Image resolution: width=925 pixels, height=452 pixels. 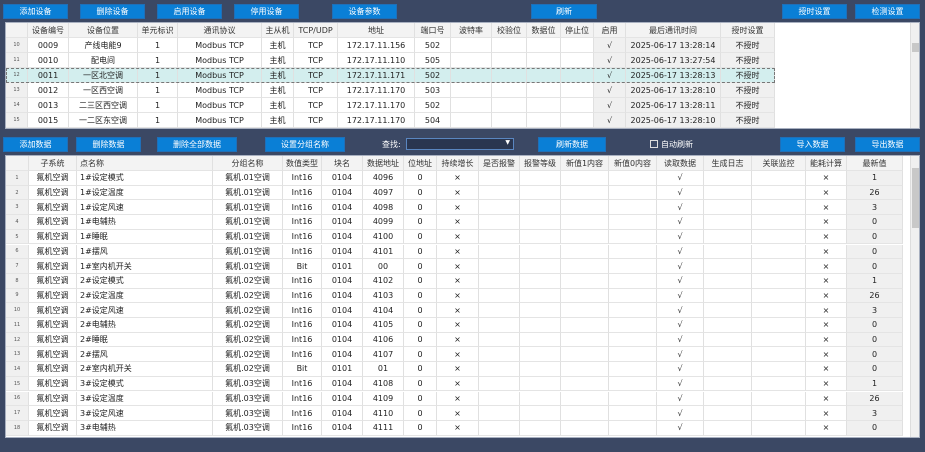 What do you see at coordinates (112, 11) in the screenshot?
I see `delete-device-button: 删除设备` at bounding box center [112, 11].